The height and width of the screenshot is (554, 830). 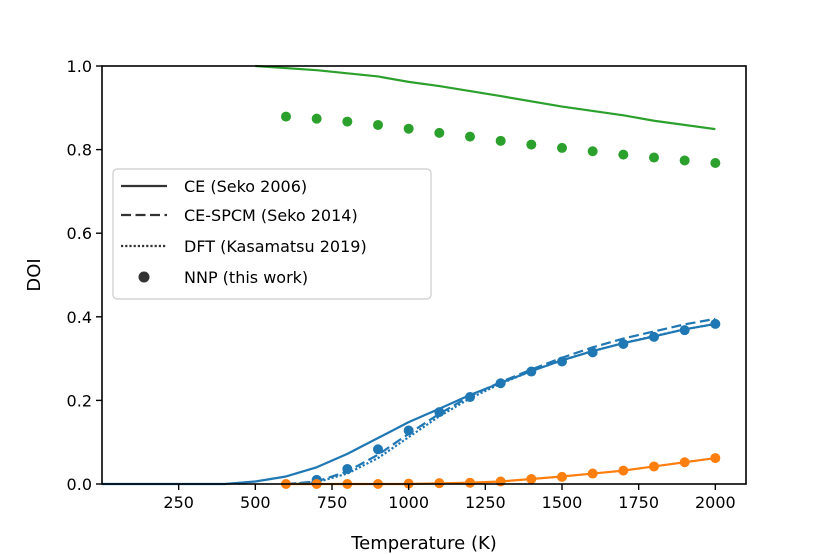 What do you see at coordinates (332, 502) in the screenshot?
I see `x-tick-label: 750` at bounding box center [332, 502].